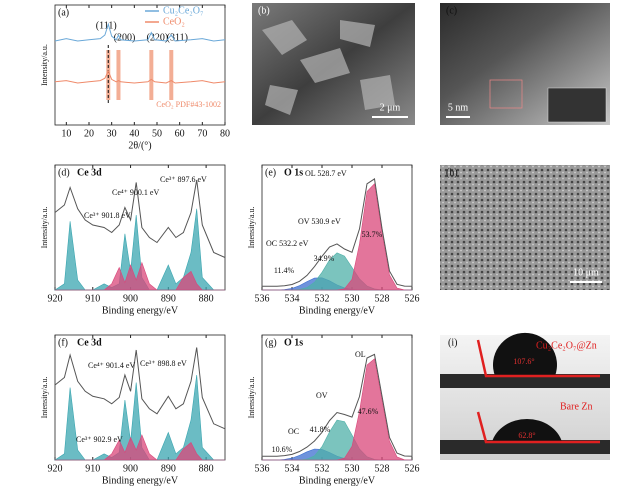 This screenshot has width=639, height=494. I want to click on panel-label: (c), so click(451, 10).